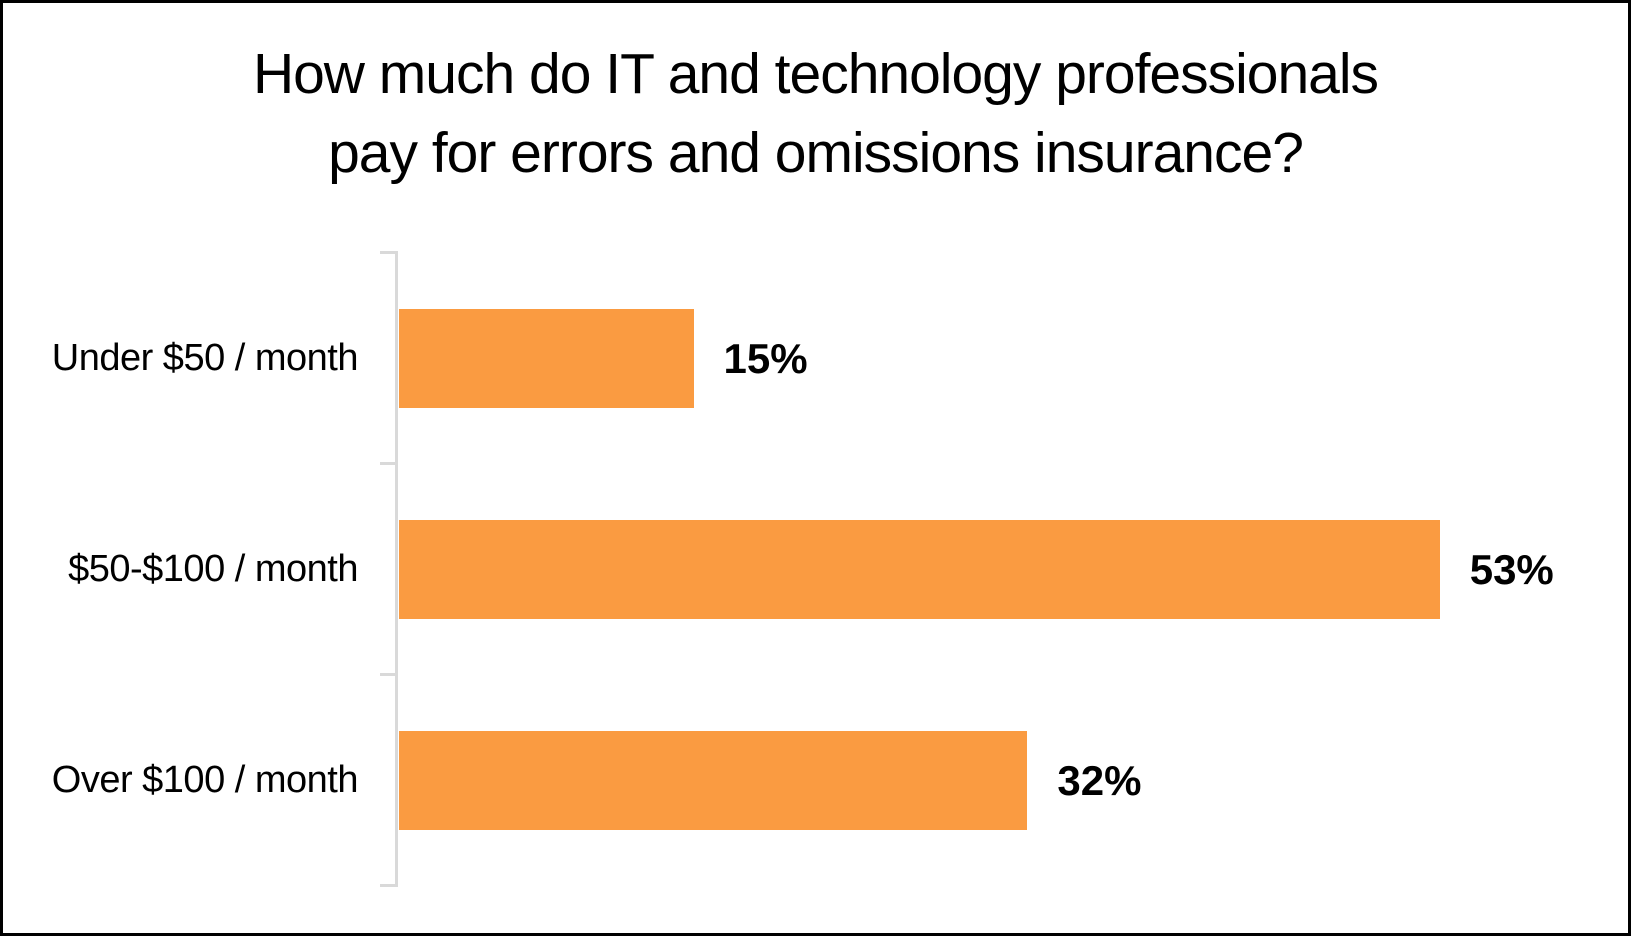 This screenshot has height=936, width=1631. What do you see at coordinates (205, 780) in the screenshot?
I see `category-label-over-100: Over $100 / month` at bounding box center [205, 780].